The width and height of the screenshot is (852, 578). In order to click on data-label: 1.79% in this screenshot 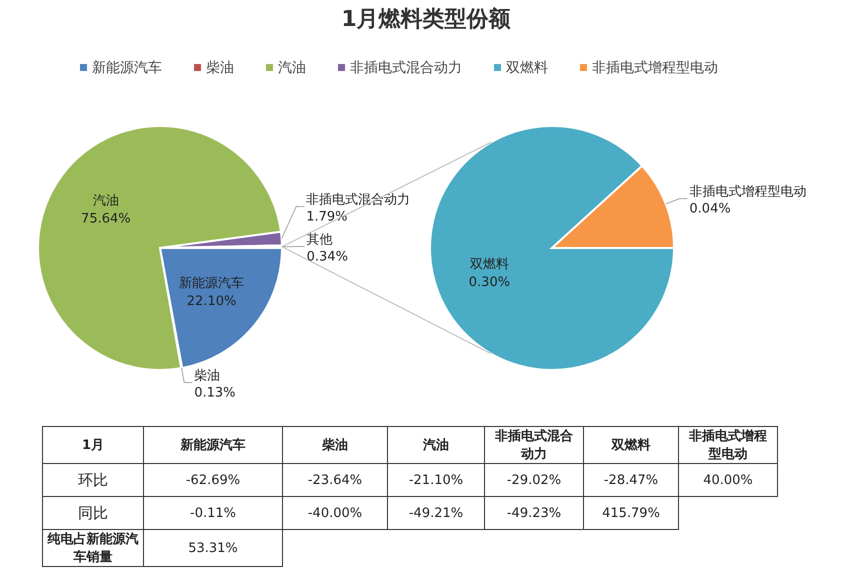, I will do `click(327, 217)`.